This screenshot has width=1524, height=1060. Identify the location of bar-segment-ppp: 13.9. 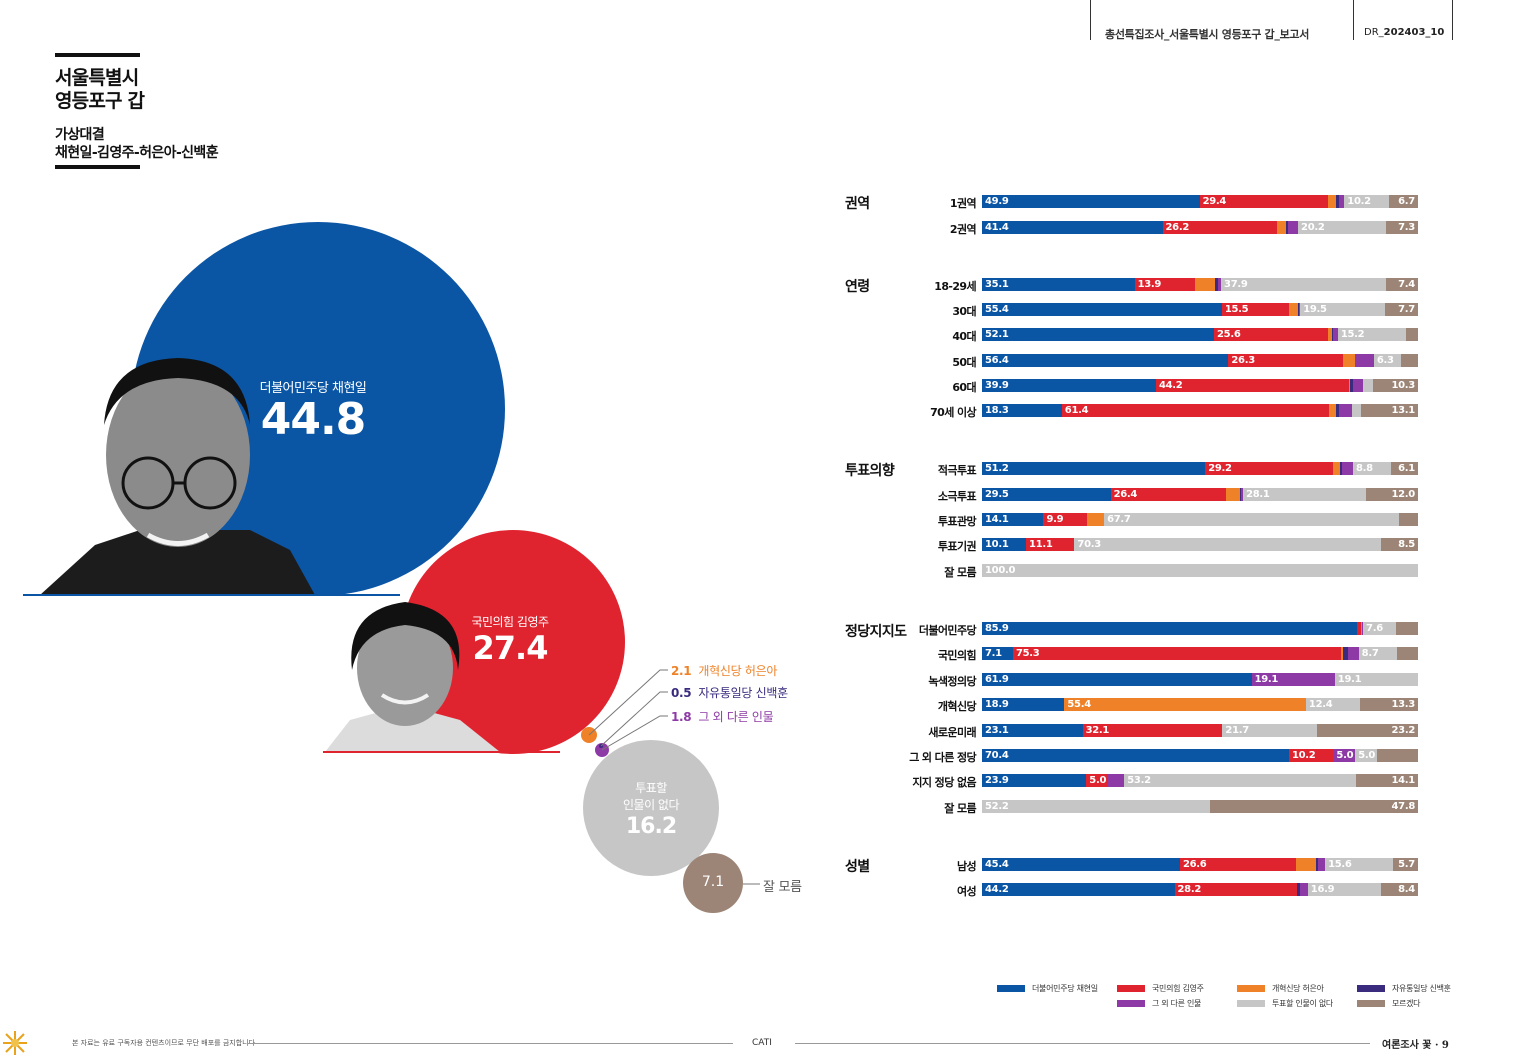
(1164, 284).